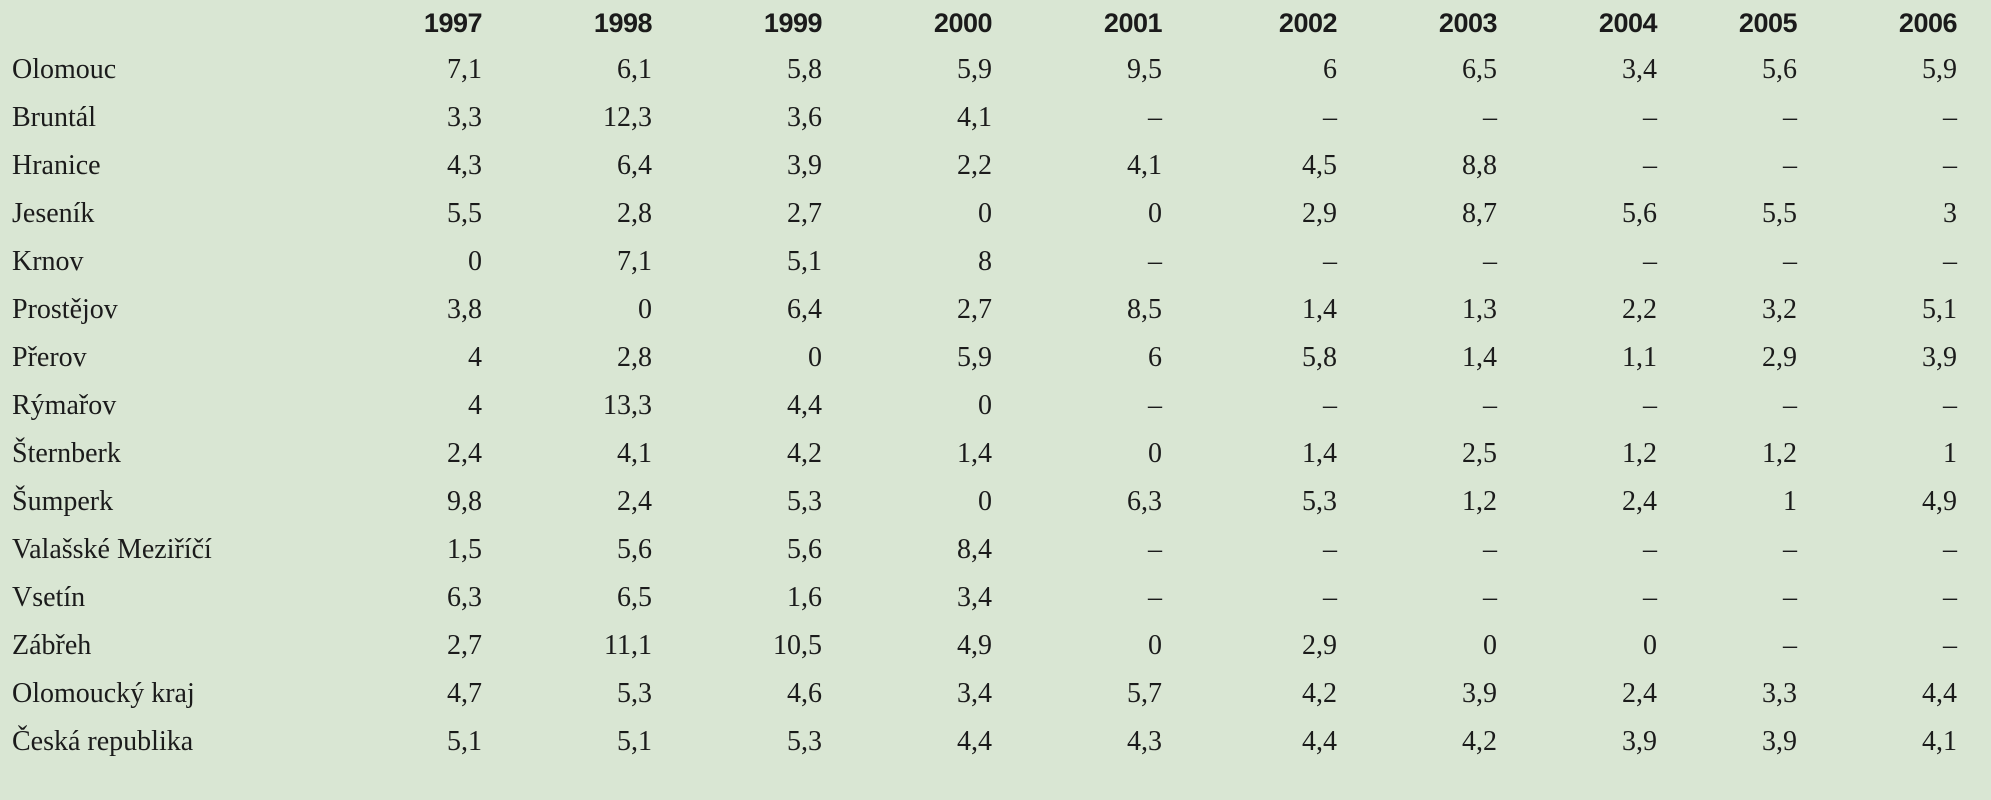  I want to click on row-label: Olomoucký kraj, so click(103, 693).